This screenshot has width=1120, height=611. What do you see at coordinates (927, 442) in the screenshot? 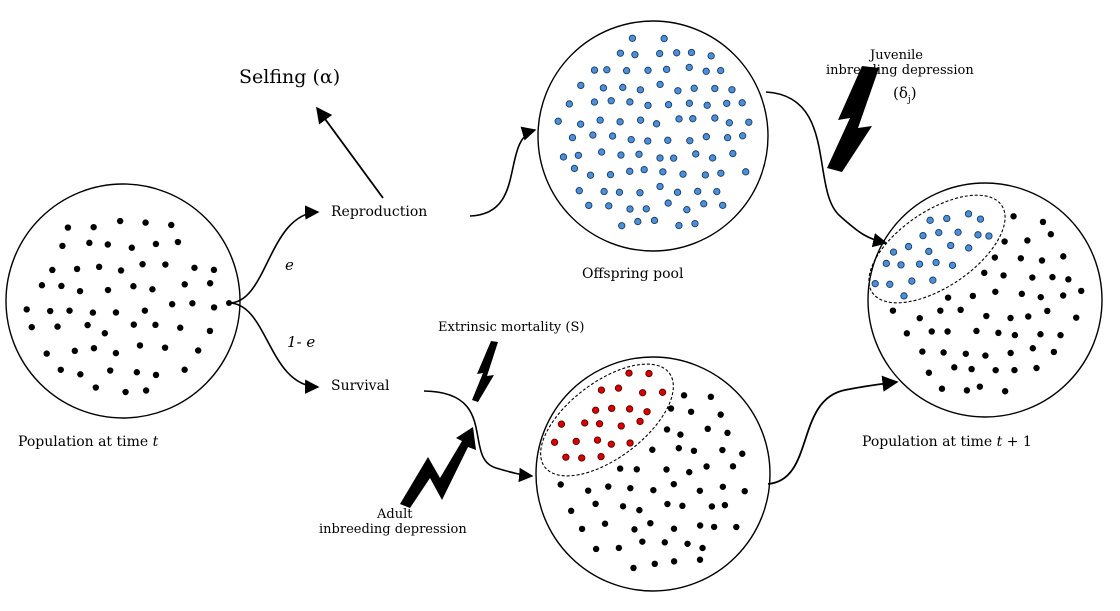
I see `population-t1-prefix: Population at time` at bounding box center [927, 442].